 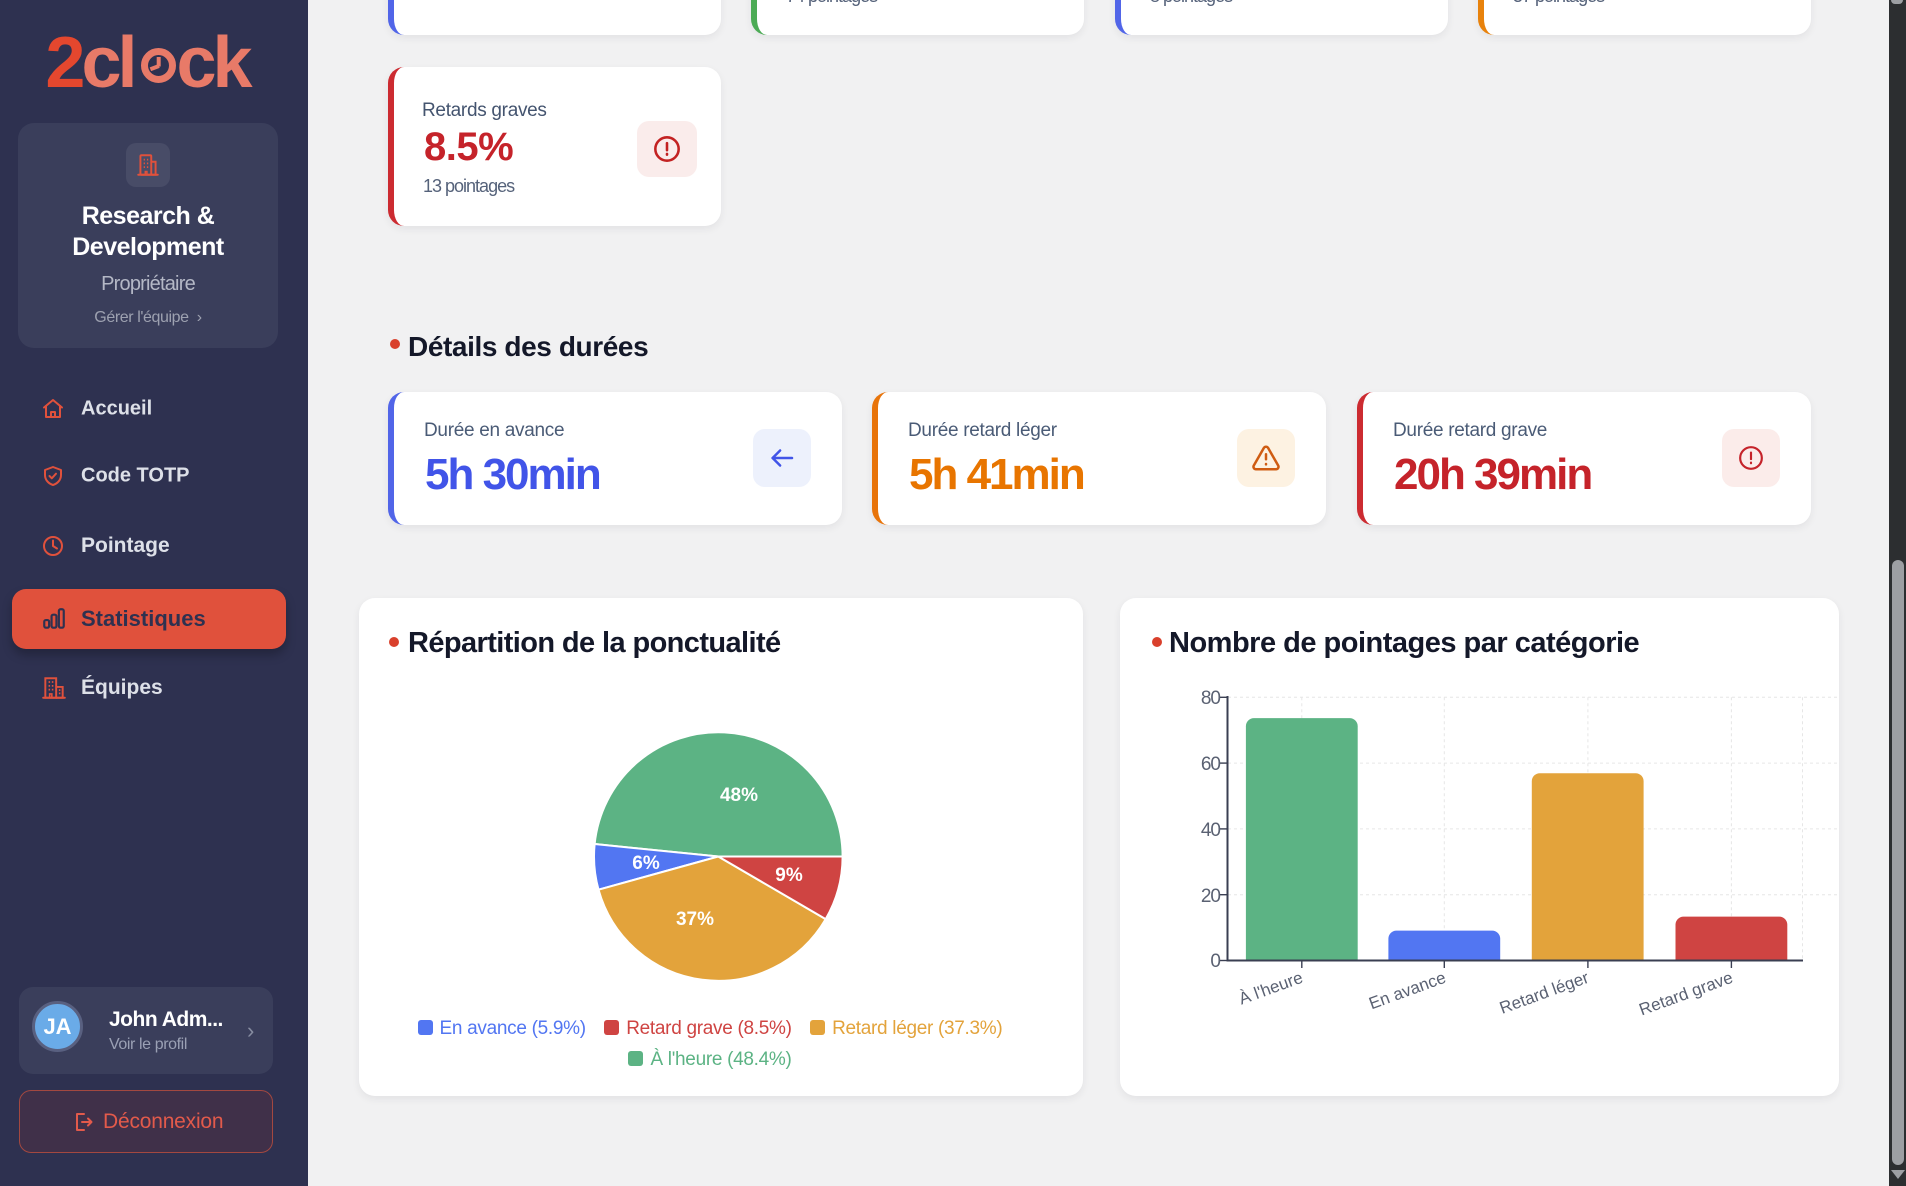 What do you see at coordinates (1544, 993) in the screenshot?
I see `svg-text: Retard léger` at bounding box center [1544, 993].